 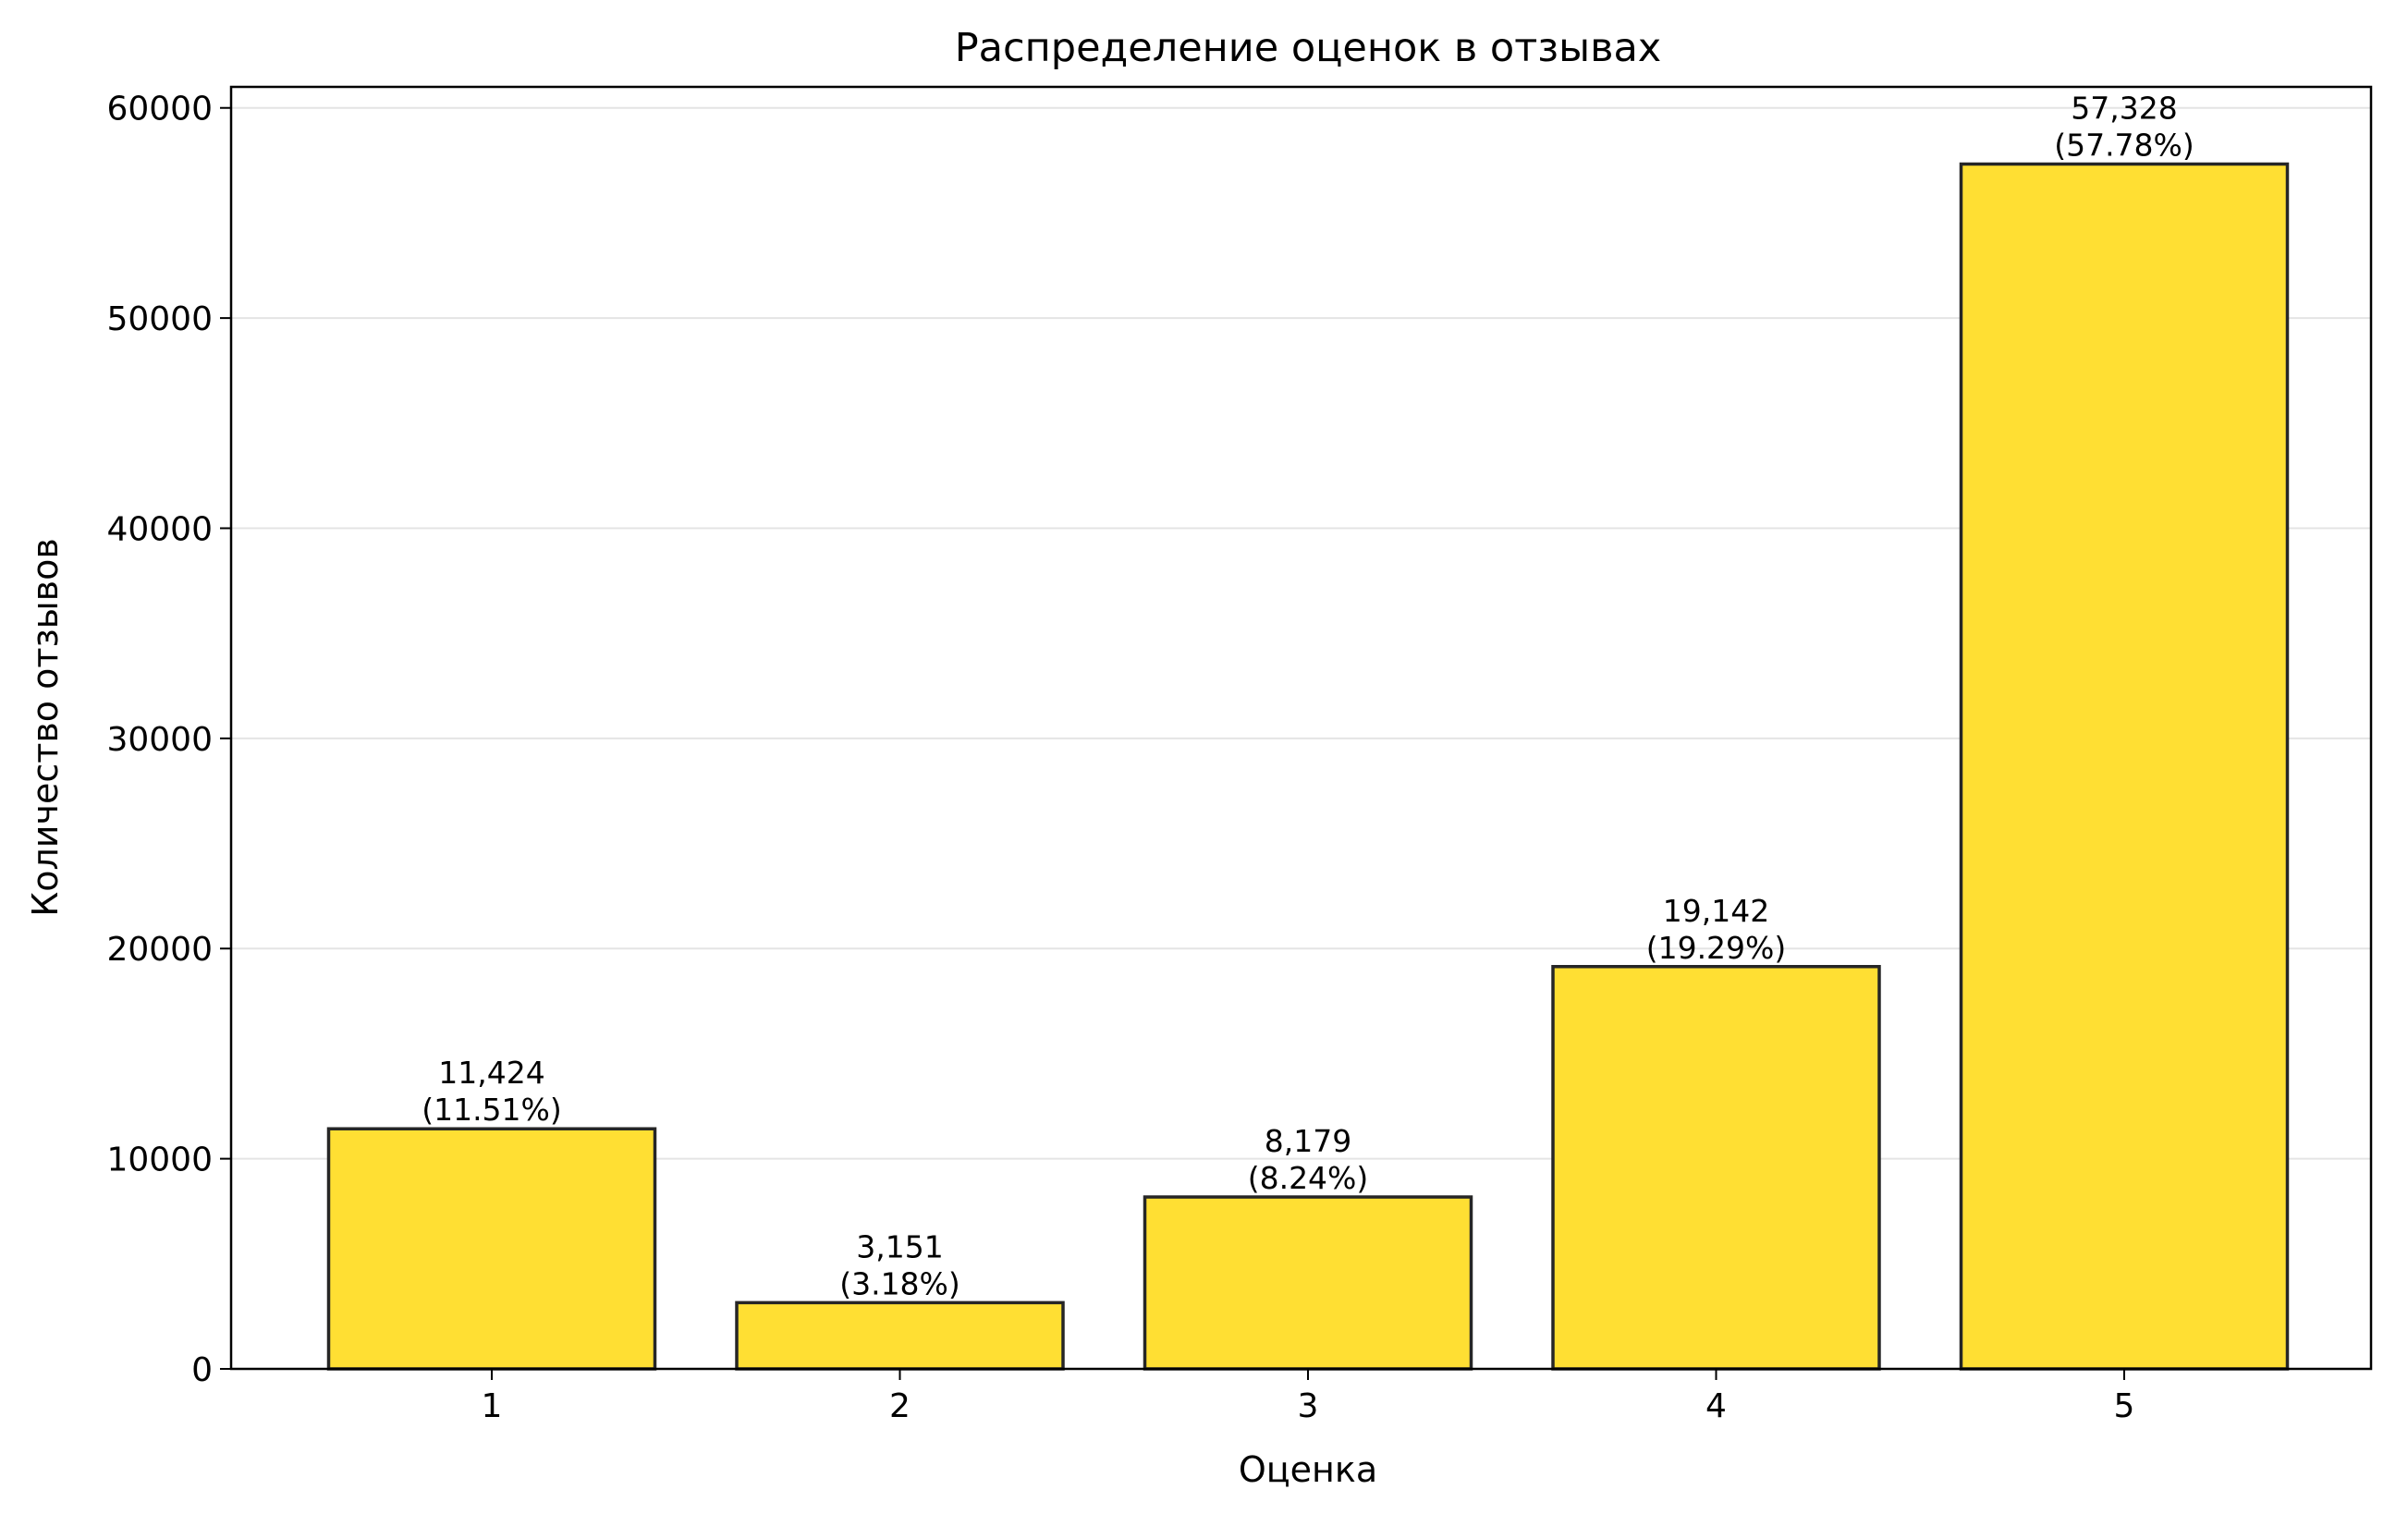 What do you see at coordinates (159, 950) in the screenshot?
I see `y-tick-label: 20000` at bounding box center [159, 950].